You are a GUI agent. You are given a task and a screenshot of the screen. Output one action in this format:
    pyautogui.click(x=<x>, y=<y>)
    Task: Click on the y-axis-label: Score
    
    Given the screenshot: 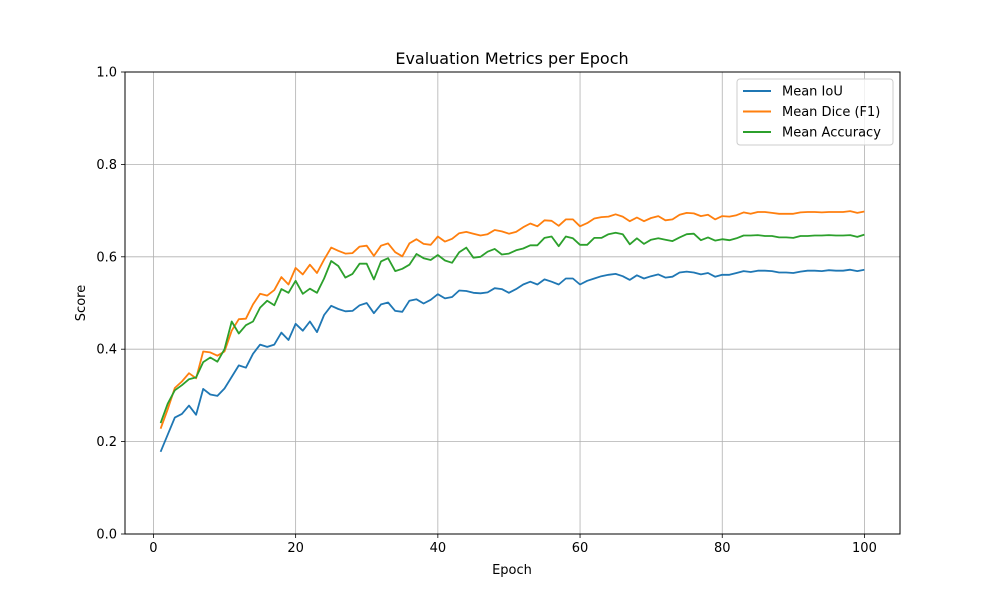 What is the action you would take?
    pyautogui.click(x=81, y=303)
    